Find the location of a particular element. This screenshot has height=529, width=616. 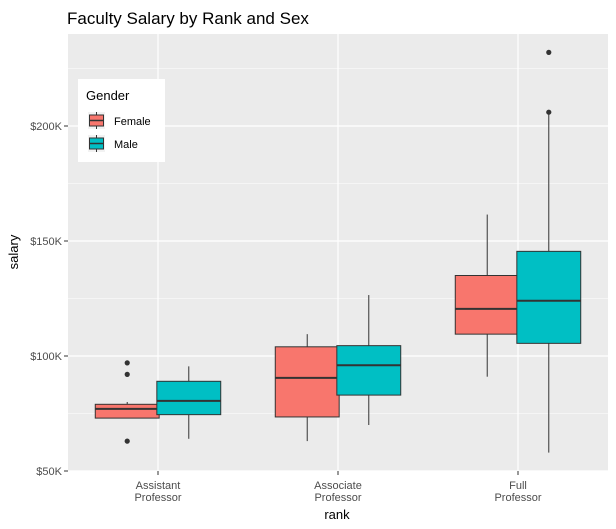

x-axis-title: rank is located at coordinates (337, 514).